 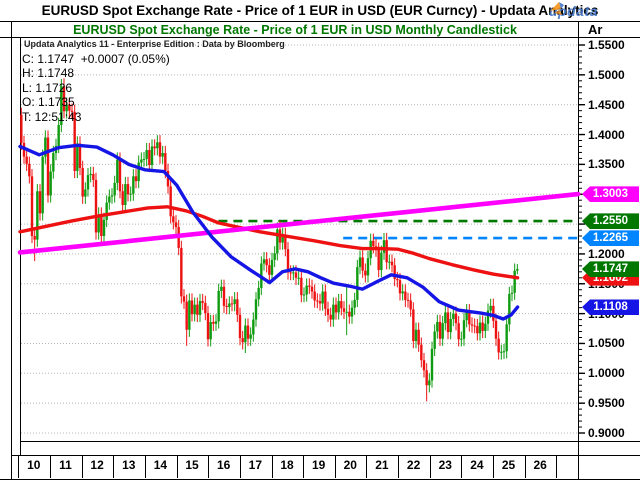 What do you see at coordinates (606, 403) in the screenshot?
I see `y-axis-tick-label: 0.9500` at bounding box center [606, 403].